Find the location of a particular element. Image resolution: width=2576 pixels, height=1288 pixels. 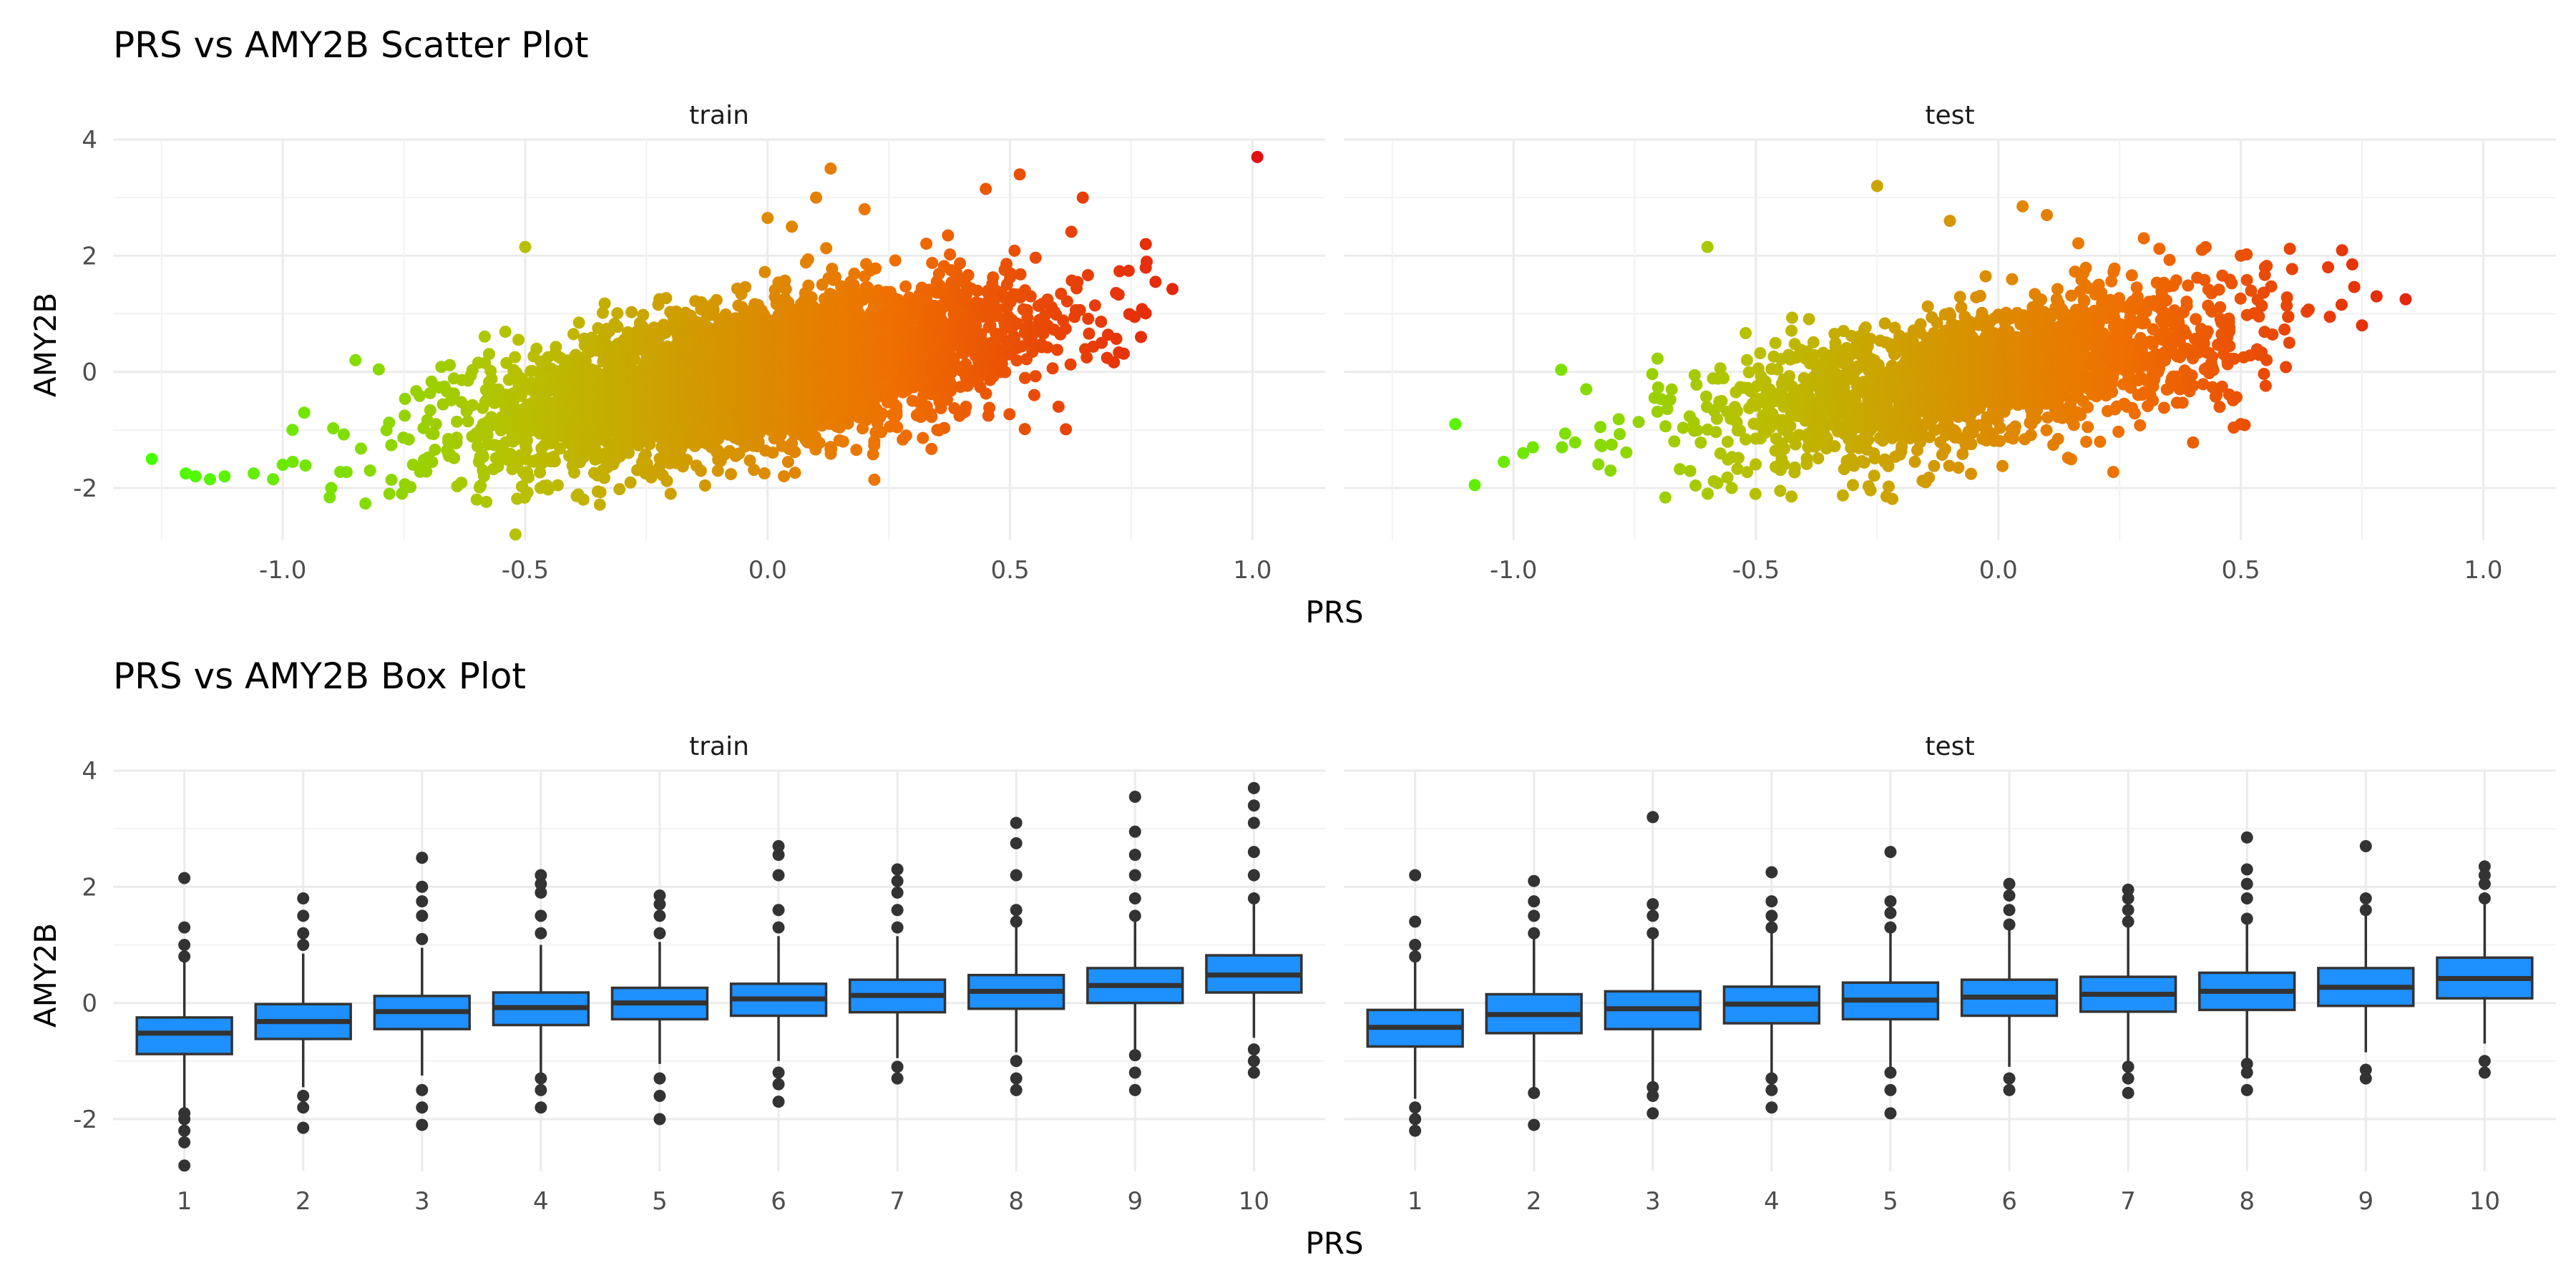

facet-strip-label: train is located at coordinates (719, 115).